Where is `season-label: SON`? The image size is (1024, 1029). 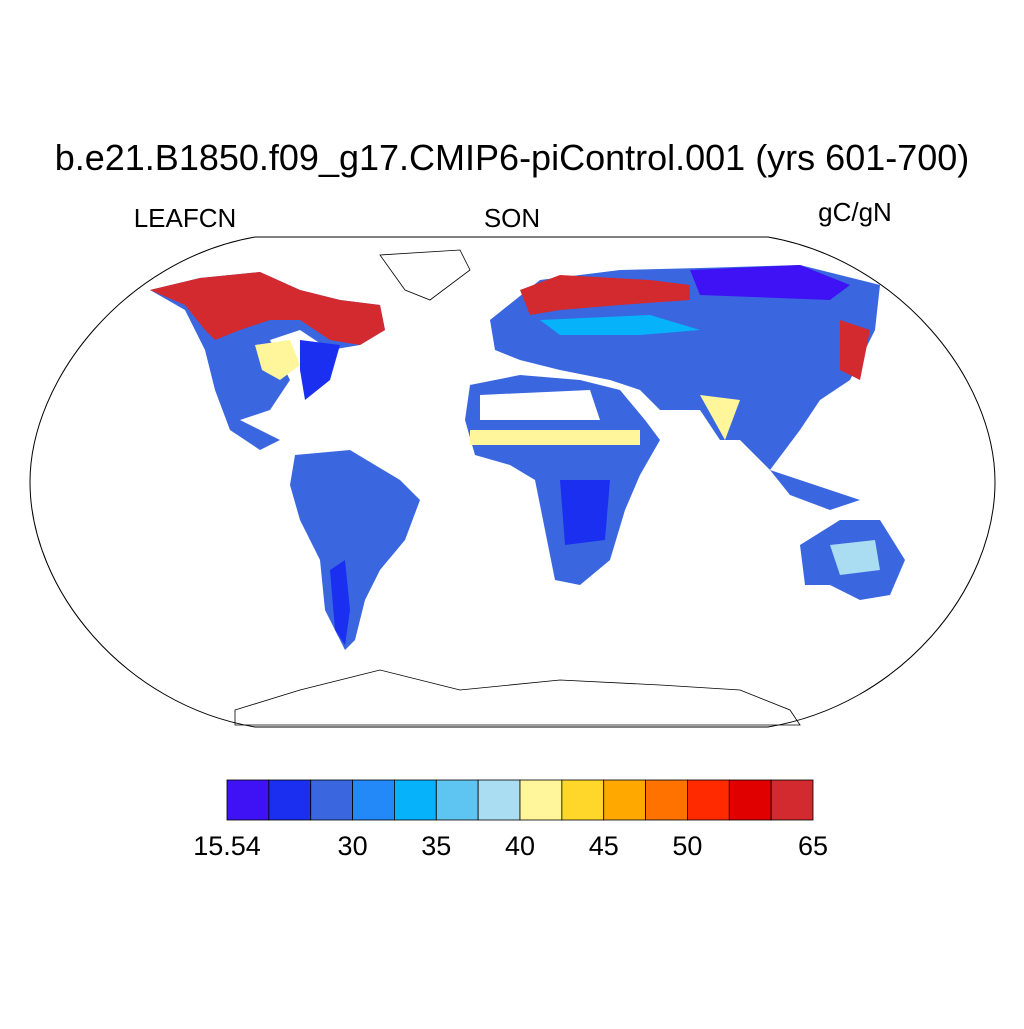
season-label: SON is located at coordinates (512, 218).